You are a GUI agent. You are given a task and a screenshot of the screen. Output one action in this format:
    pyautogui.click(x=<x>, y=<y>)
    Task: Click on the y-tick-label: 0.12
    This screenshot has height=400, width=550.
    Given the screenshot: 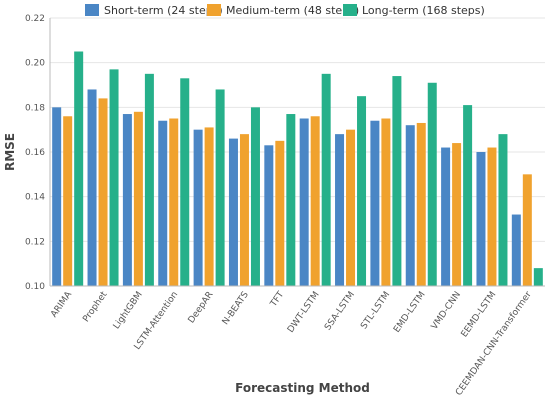 What is the action you would take?
    pyautogui.click(x=35, y=242)
    